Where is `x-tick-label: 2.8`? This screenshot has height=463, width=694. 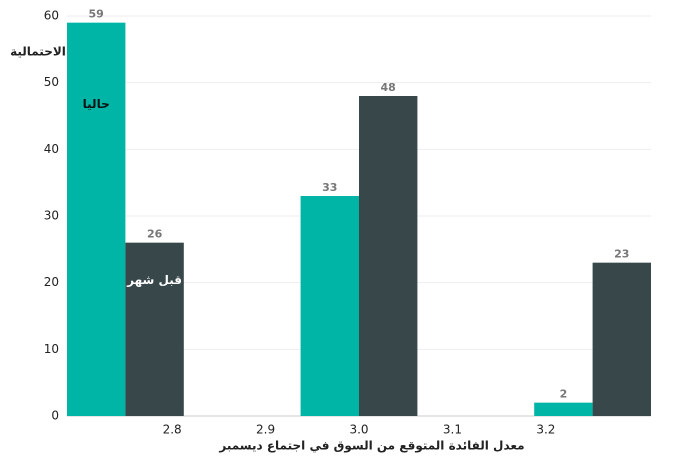 x-tick-label: 2.8 is located at coordinates (172, 430).